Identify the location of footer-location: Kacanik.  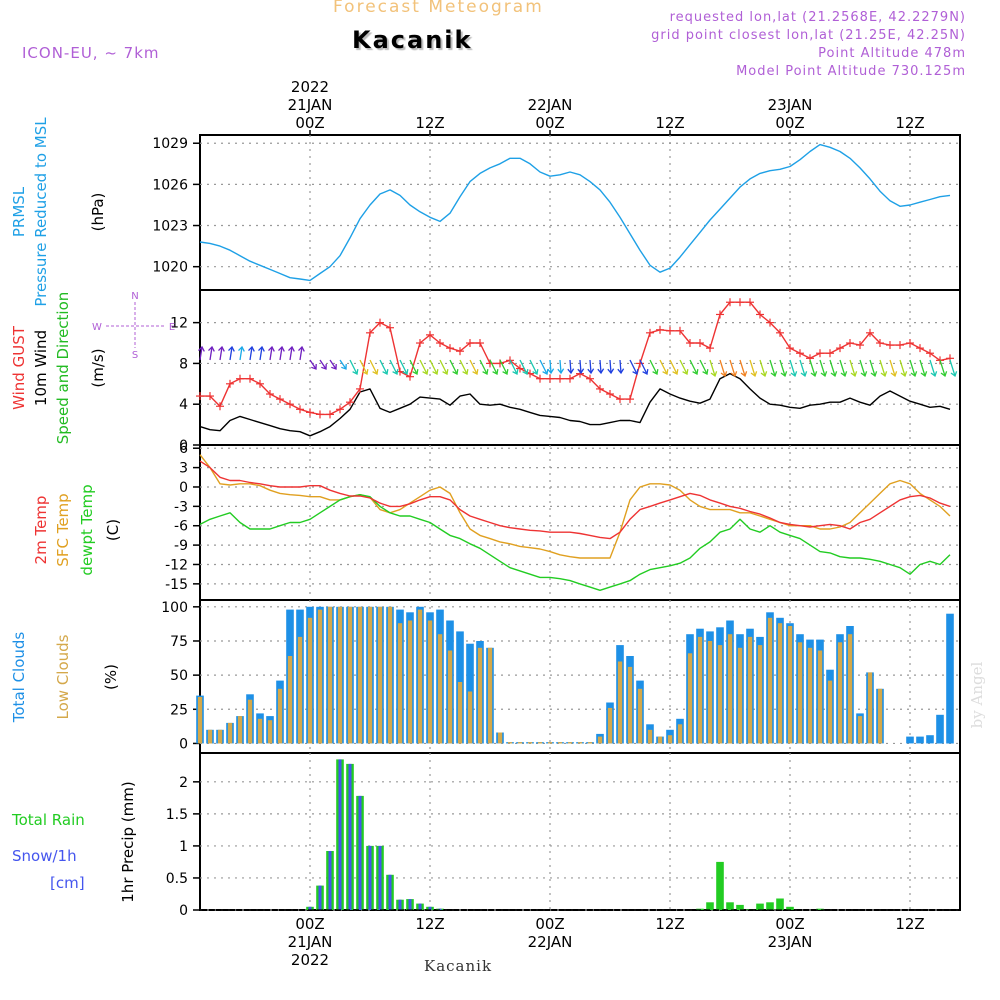
(458, 966).